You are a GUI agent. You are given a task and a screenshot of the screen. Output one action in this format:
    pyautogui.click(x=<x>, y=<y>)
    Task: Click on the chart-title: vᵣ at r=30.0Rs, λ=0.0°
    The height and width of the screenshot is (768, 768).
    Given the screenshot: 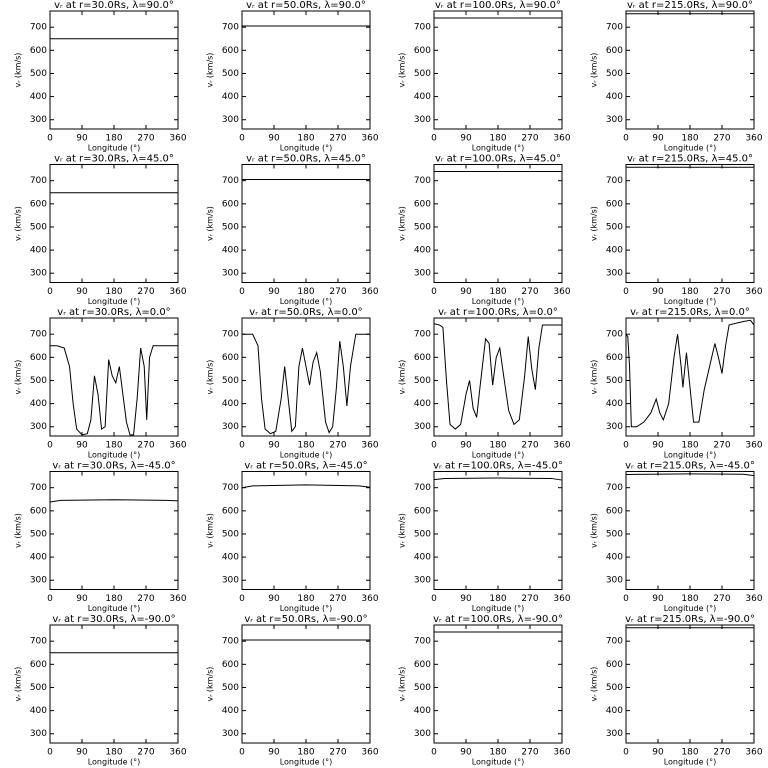 What is the action you would take?
    pyautogui.click(x=113, y=312)
    